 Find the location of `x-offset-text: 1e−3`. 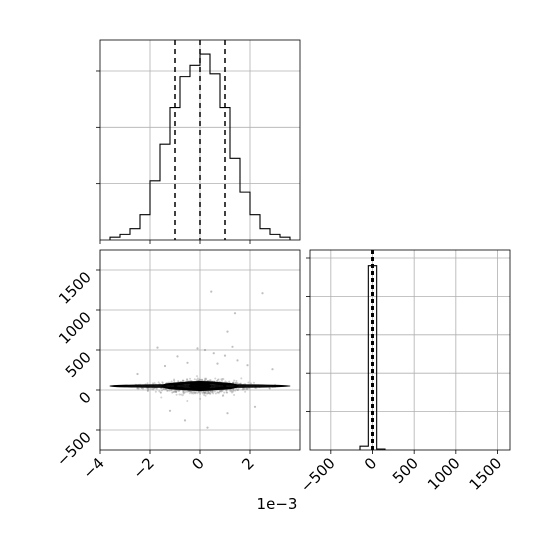

x-offset-text: 1e−3 is located at coordinates (277, 504).